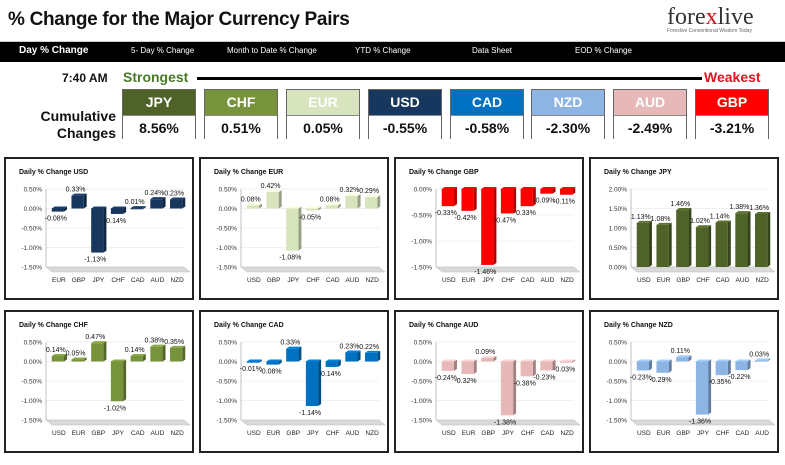 The height and width of the screenshot is (465, 785). What do you see at coordinates (313, 269) in the screenshot?
I see `chart-floor` at bounding box center [313, 269].